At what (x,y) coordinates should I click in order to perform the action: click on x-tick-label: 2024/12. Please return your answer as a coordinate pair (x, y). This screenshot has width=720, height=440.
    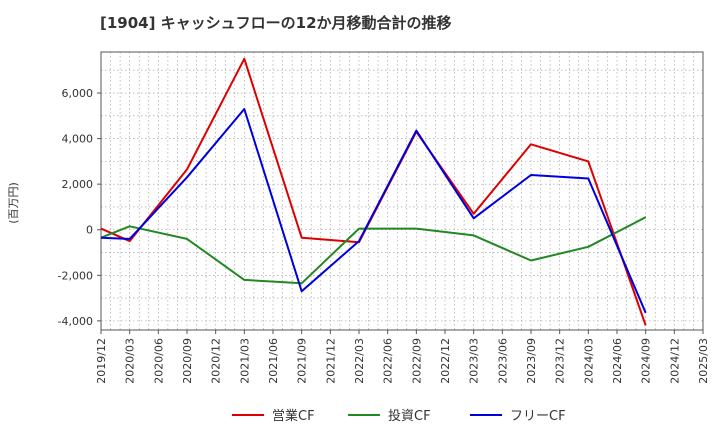
    Looking at the image, I should click on (674, 361).